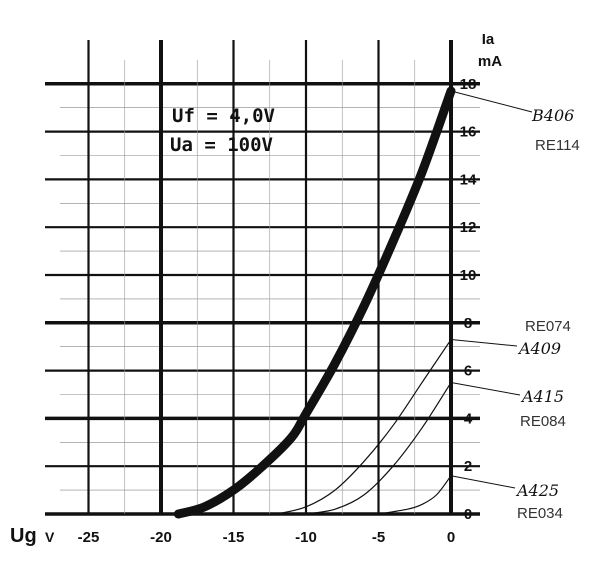  I want to click on y-tick-label: 6, so click(468, 371).